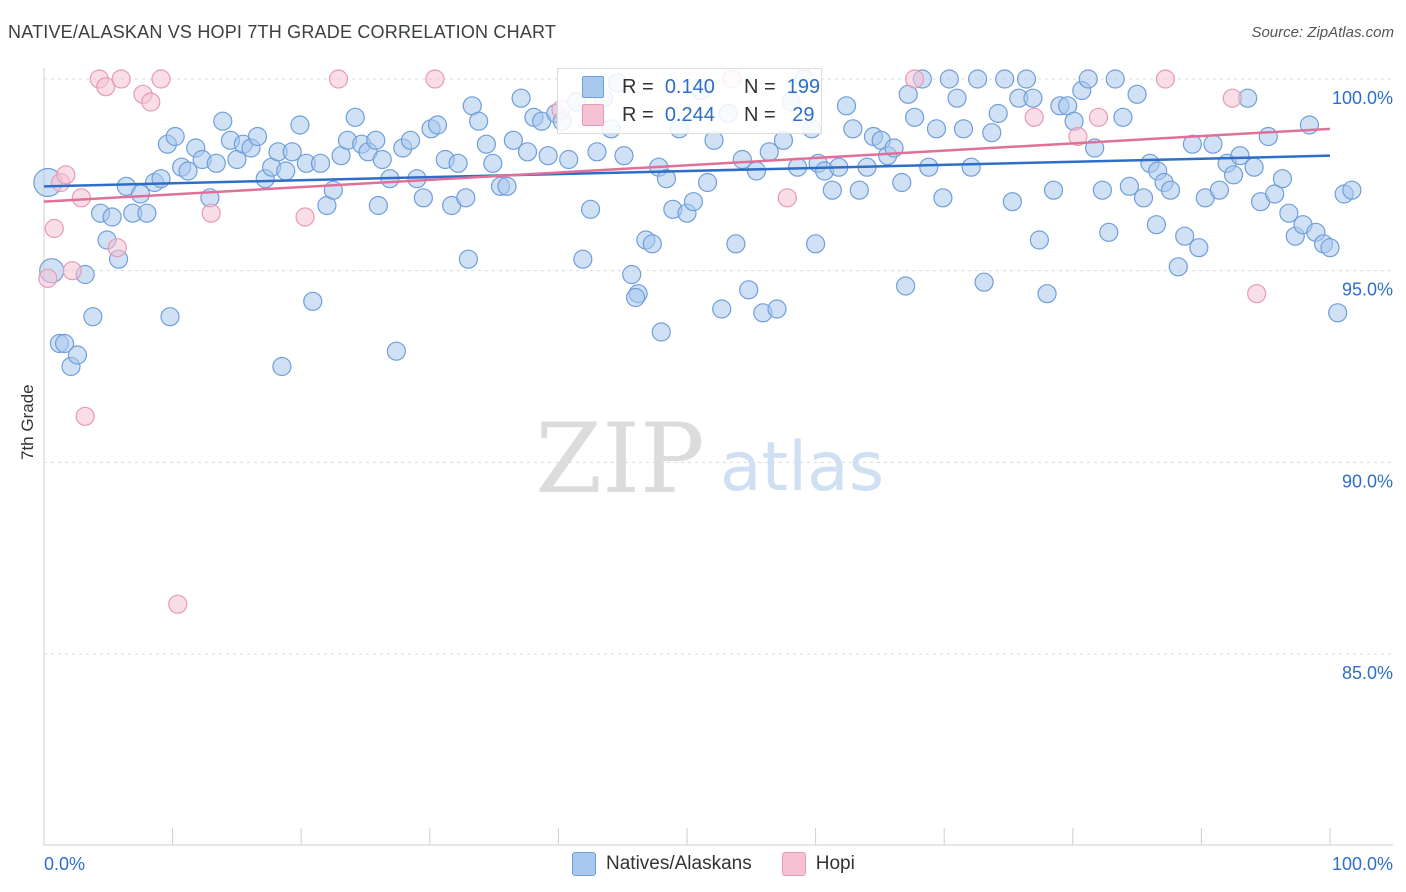 The image size is (1406, 892). I want to click on watermark-zip: ZIP, so click(619, 459).